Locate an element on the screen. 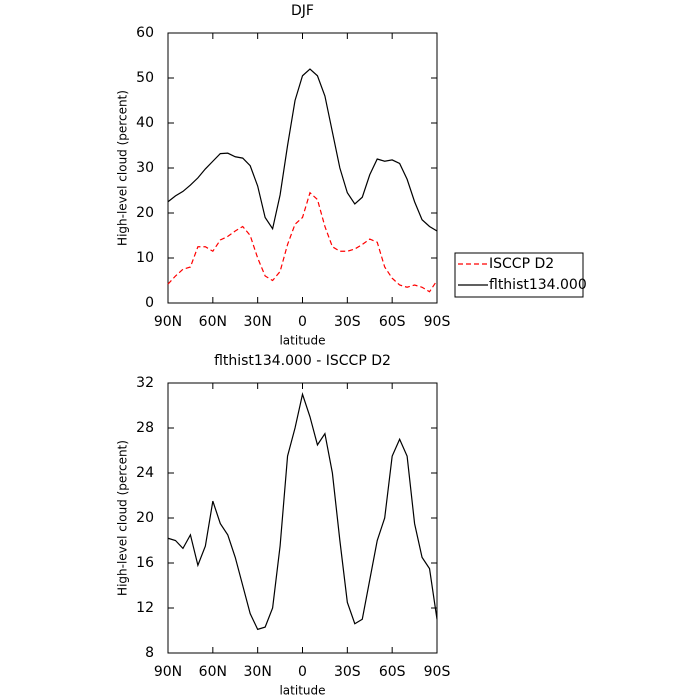 The height and width of the screenshot is (700, 700). y-tick-label: 28 is located at coordinates (145, 428).